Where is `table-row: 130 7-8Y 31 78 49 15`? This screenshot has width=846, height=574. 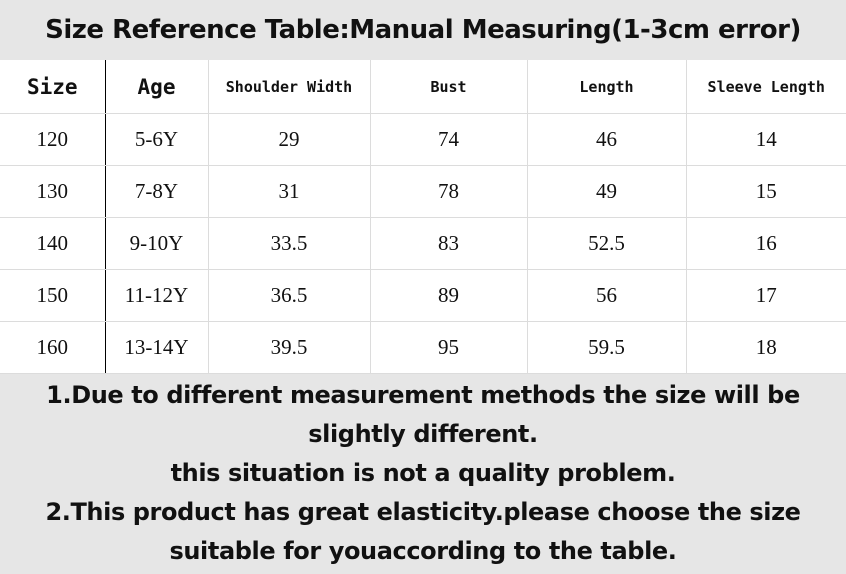
table-row: 130 7-8Y 31 78 49 15 is located at coordinates (423, 191).